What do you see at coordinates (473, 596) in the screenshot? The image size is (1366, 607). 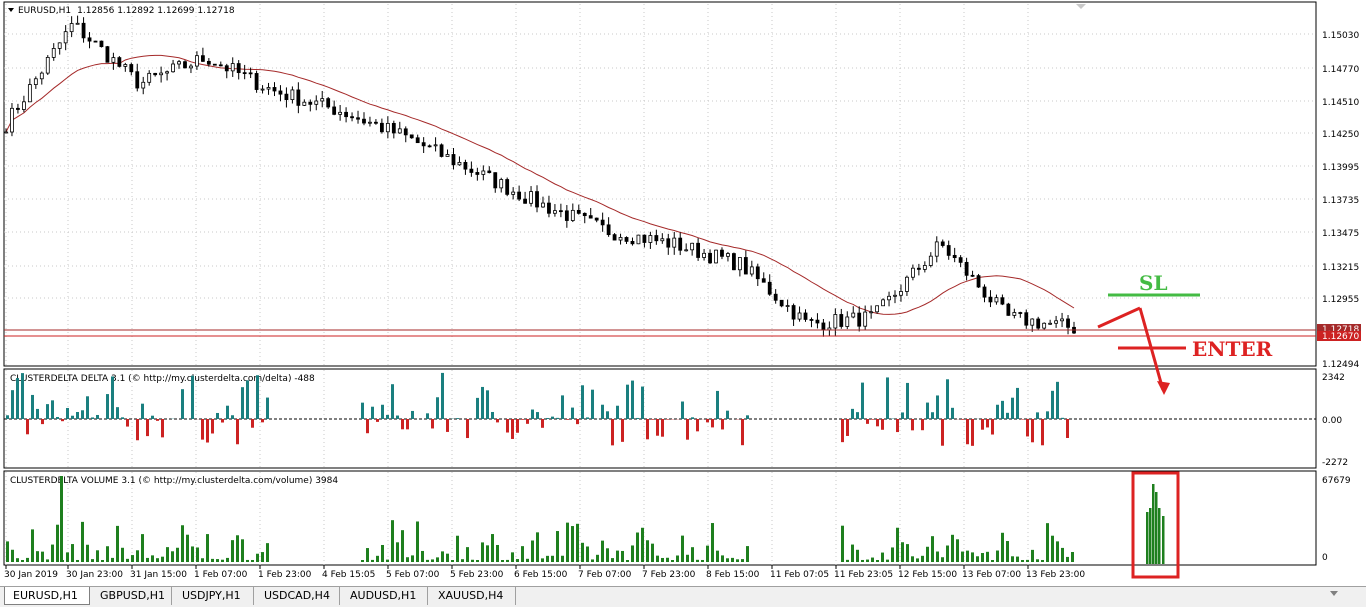 I see `tab-xauusd-h4: XAUUSD,H4` at bounding box center [473, 596].